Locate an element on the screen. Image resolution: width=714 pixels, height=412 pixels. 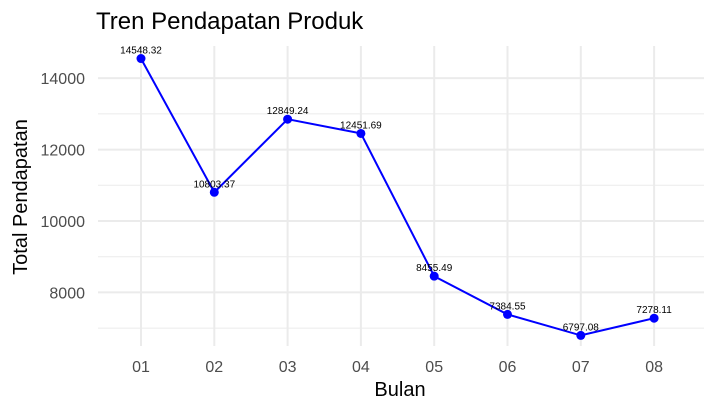
x-tick-label-01: 01 is located at coordinates (141, 367).